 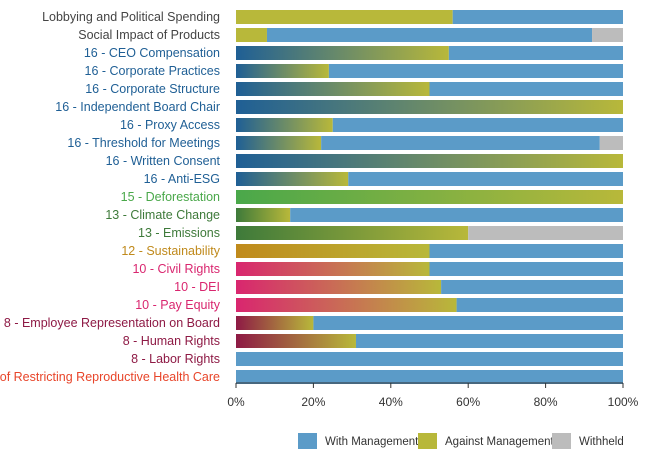 What do you see at coordinates (171, 341) in the screenshot?
I see `category-label: 8 - Human Rights` at bounding box center [171, 341].